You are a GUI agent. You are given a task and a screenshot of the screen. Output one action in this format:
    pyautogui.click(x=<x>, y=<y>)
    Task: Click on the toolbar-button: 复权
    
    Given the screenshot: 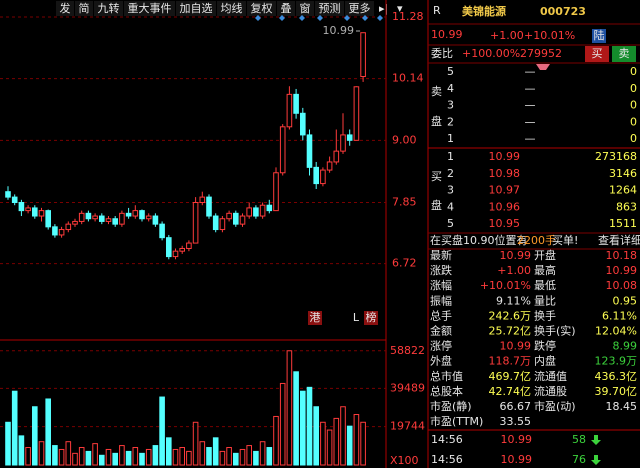 What is the action you would take?
    pyautogui.click(x=262, y=8)
    